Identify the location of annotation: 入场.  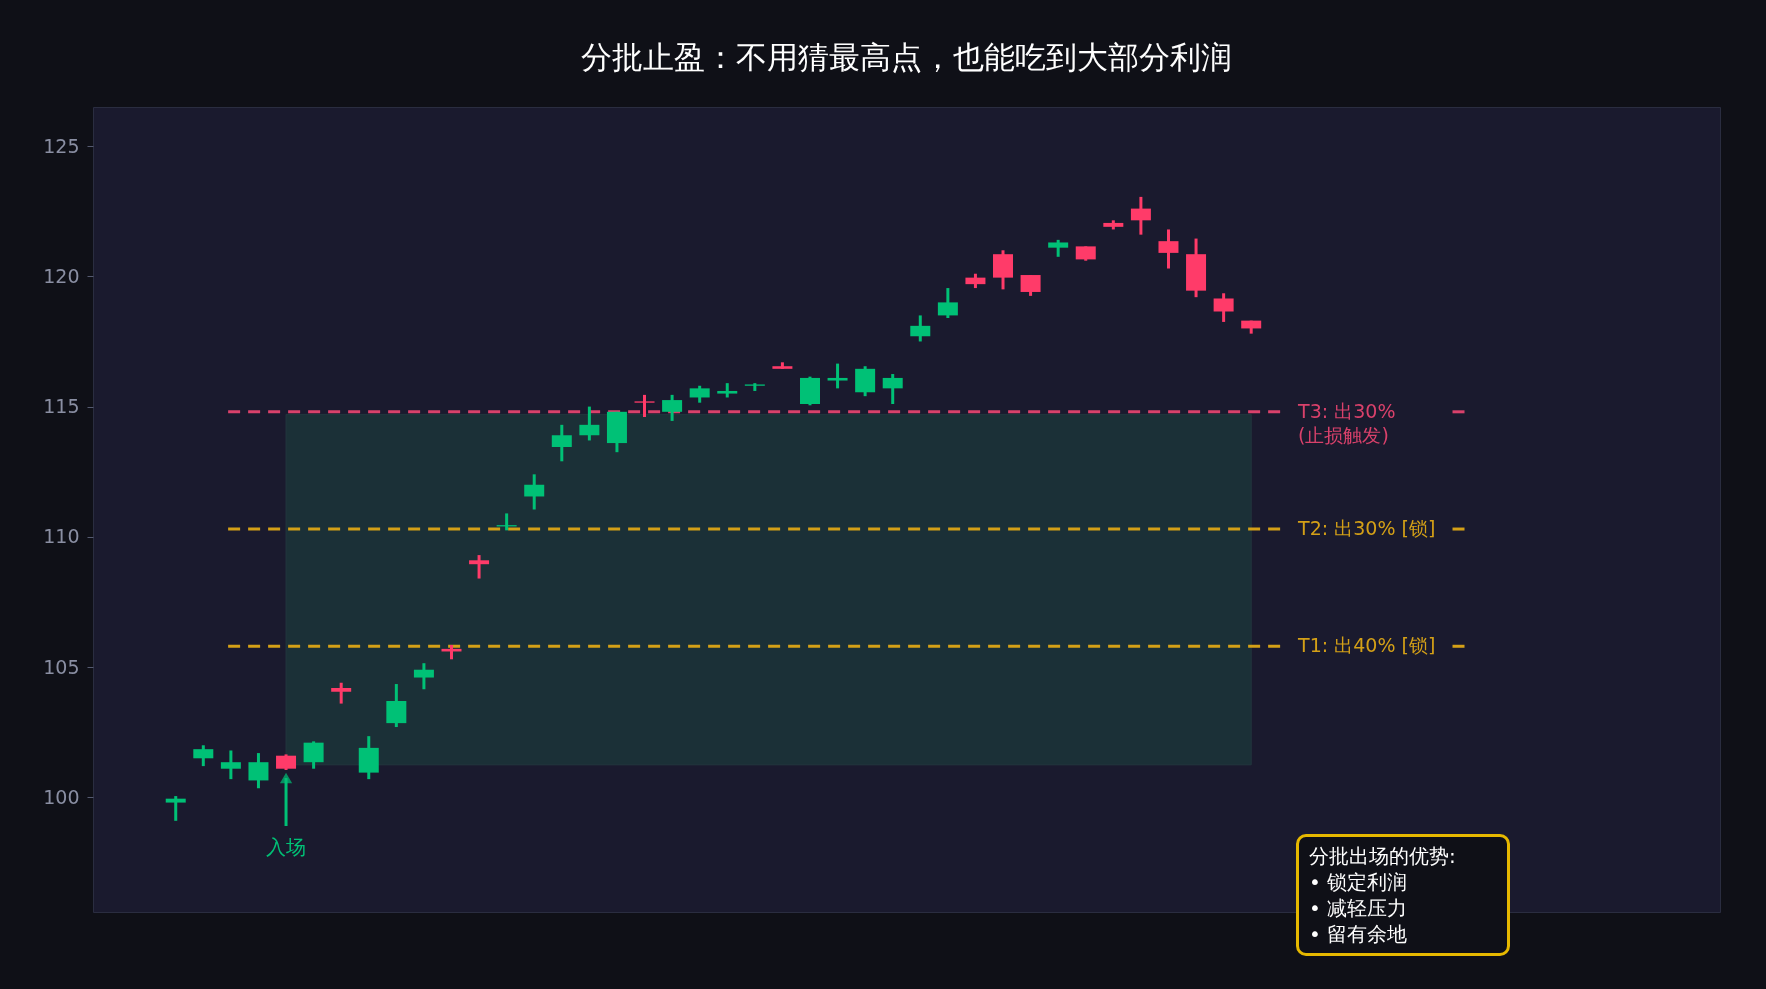
(286, 847).